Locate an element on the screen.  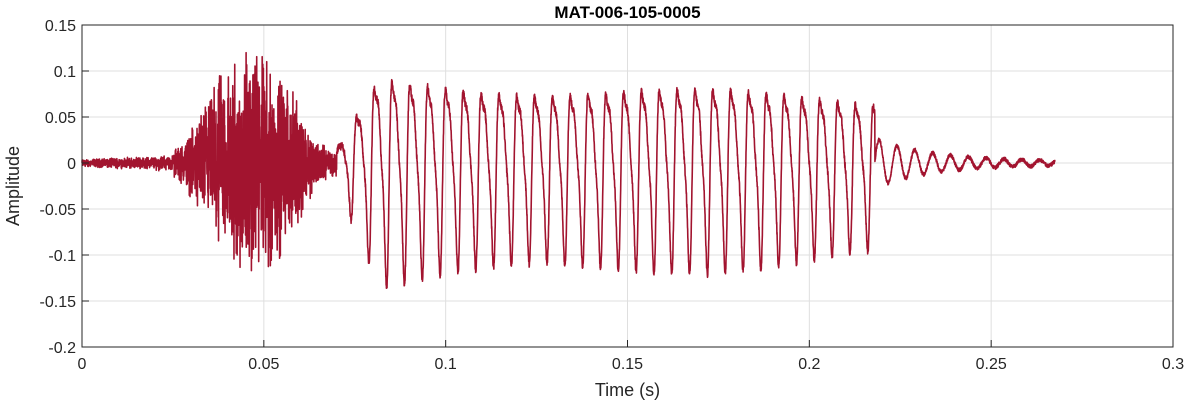
y-tick-label: 0 is located at coordinates (71, 164).